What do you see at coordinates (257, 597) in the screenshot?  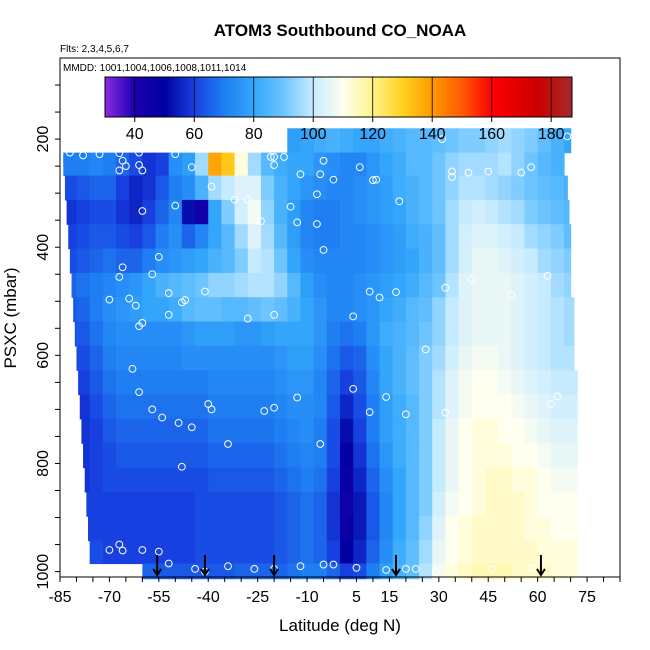 I see `x-tick-label: -25` at bounding box center [257, 597].